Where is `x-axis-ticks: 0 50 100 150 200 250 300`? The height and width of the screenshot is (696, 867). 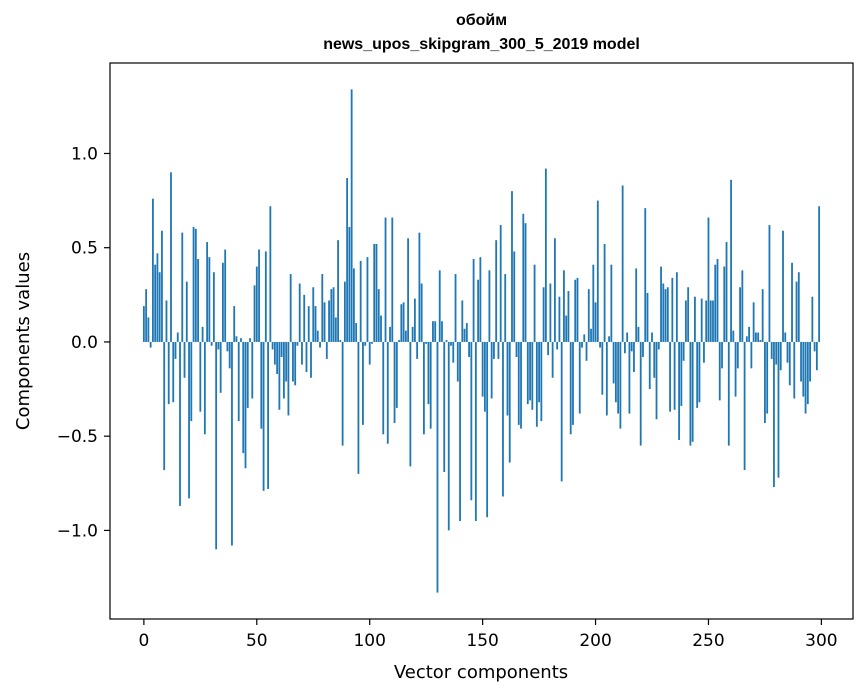
x-axis-ticks: 0 50 100 150 200 250 300 is located at coordinates (488, 635).